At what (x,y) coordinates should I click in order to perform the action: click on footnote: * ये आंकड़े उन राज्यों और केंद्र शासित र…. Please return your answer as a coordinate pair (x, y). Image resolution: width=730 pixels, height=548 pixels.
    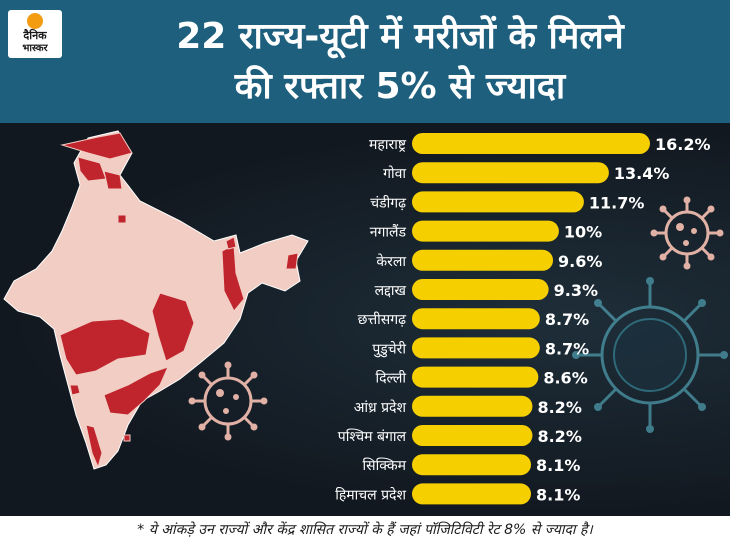
    Looking at the image, I should click on (365, 532).